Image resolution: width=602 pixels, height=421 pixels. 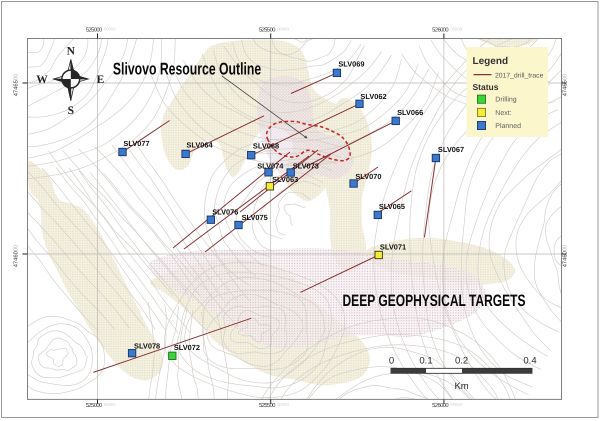 What do you see at coordinates (285, 179) in the screenshot?
I see `svg-text: SLV063` at bounding box center [285, 179].